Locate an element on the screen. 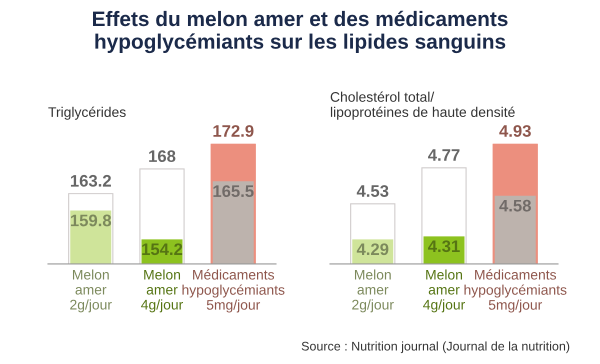 This screenshot has width=600, height=364. annotation: Source : Nutrition journal (Journal de la nutrition) is located at coordinates (436, 347).